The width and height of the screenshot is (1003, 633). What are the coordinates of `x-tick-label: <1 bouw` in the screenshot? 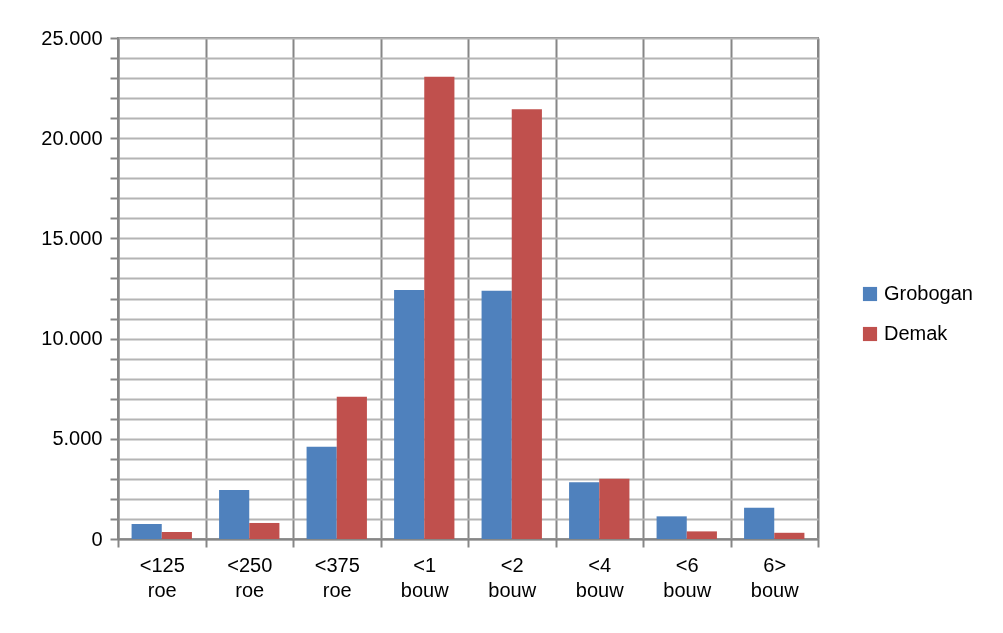 It's located at (425, 577).